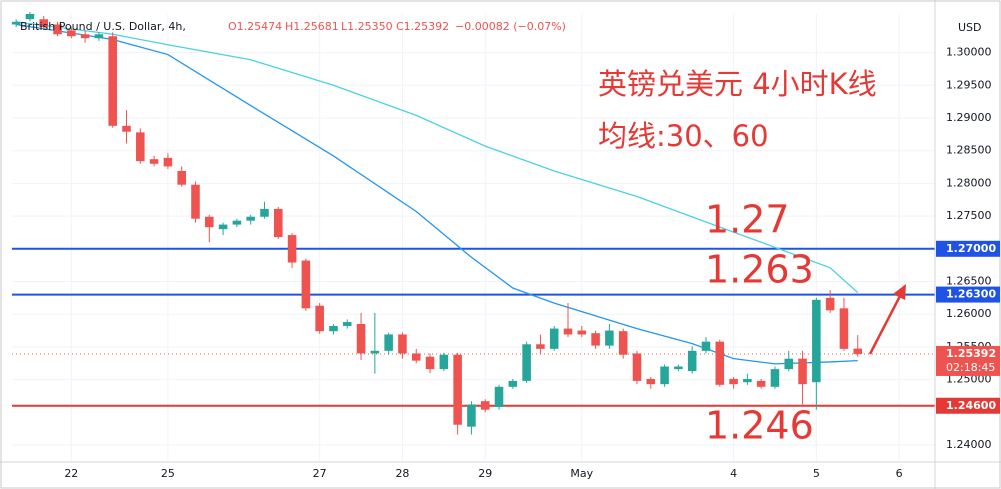  Describe the element at coordinates (103, 26) in the screenshot. I see `symbol: British Pound / U.S. Dollar, 4h,` at that location.